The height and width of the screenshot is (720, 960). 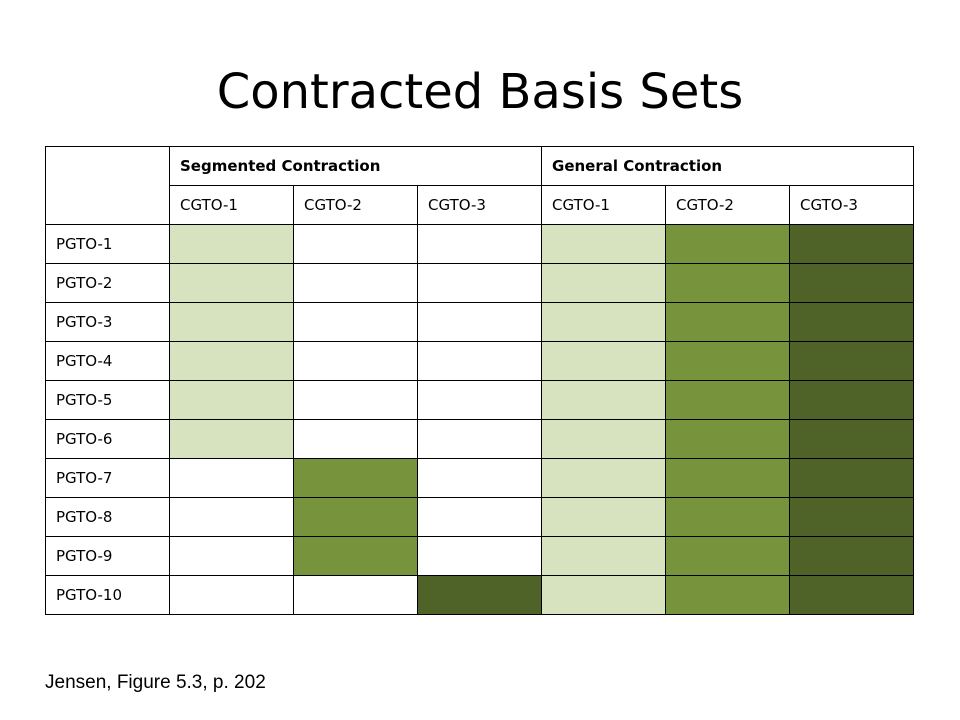 What do you see at coordinates (107, 400) in the screenshot?
I see `row-label: PGTO-5` at bounding box center [107, 400].